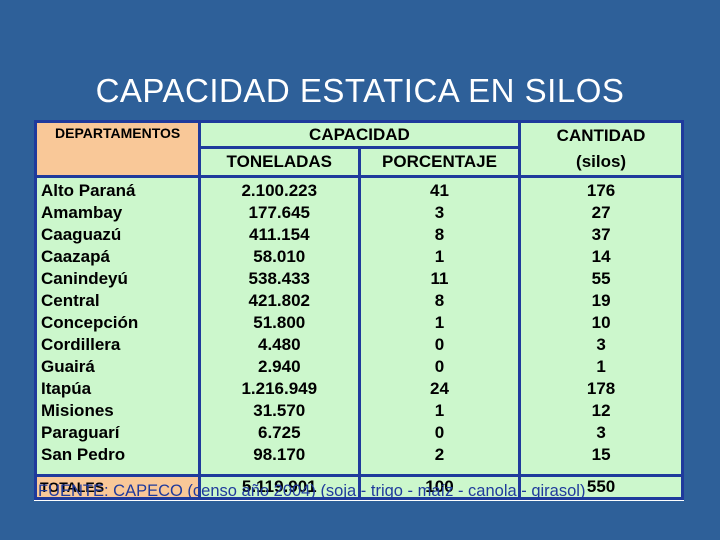  What do you see at coordinates (279, 487) in the screenshot?
I see `totals-toneladas: 5.119.901` at bounding box center [279, 487].